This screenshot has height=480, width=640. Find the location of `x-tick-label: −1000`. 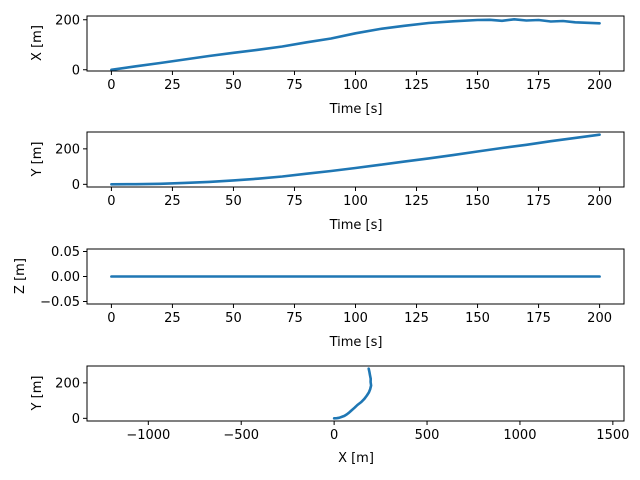

x-tick-label: −1000 is located at coordinates (148, 435).